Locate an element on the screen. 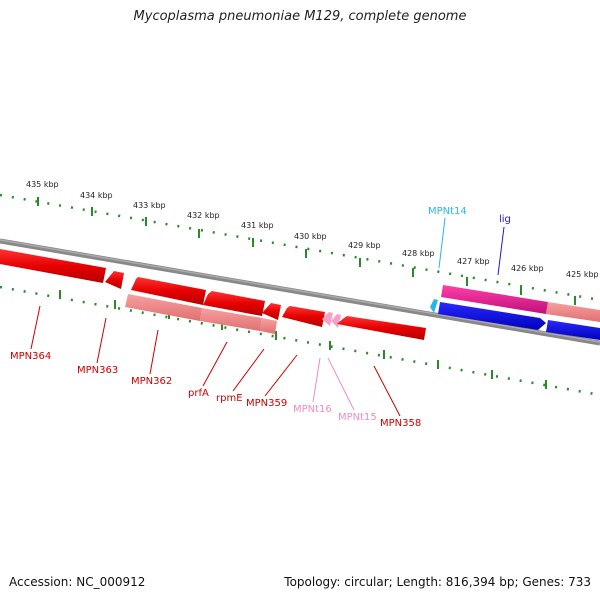 This screenshot has width=600, height=600. scale-label: 427 kbp is located at coordinates (473, 261).